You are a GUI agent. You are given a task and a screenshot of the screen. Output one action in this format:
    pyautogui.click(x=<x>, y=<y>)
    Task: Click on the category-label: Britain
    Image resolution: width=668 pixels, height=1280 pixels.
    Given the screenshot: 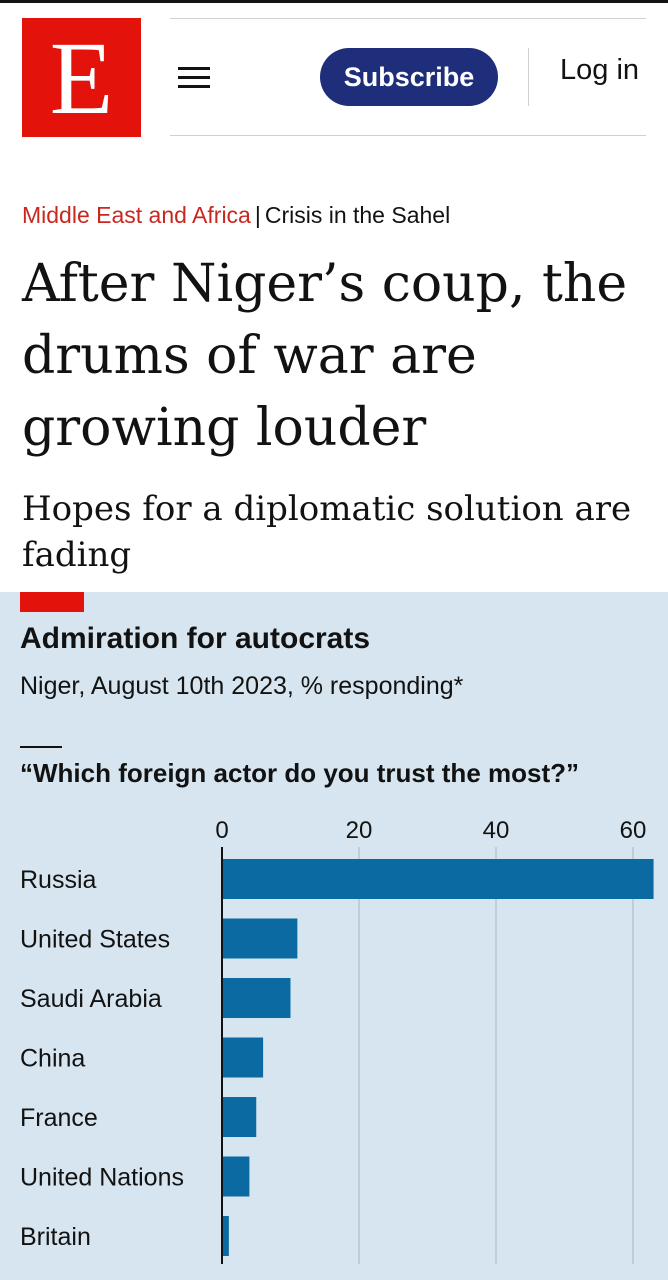 What is the action you would take?
    pyautogui.click(x=55, y=1237)
    